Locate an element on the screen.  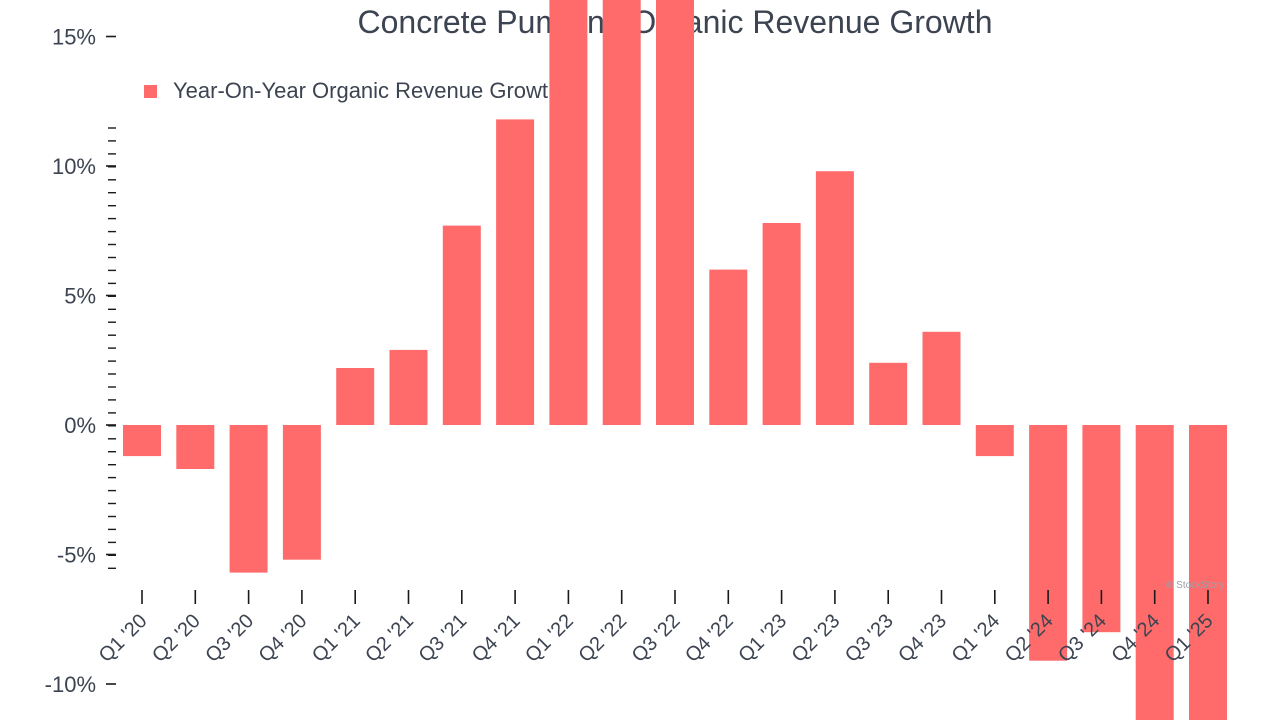
x-tick-label: Q1 '21 is located at coordinates (336, 638).